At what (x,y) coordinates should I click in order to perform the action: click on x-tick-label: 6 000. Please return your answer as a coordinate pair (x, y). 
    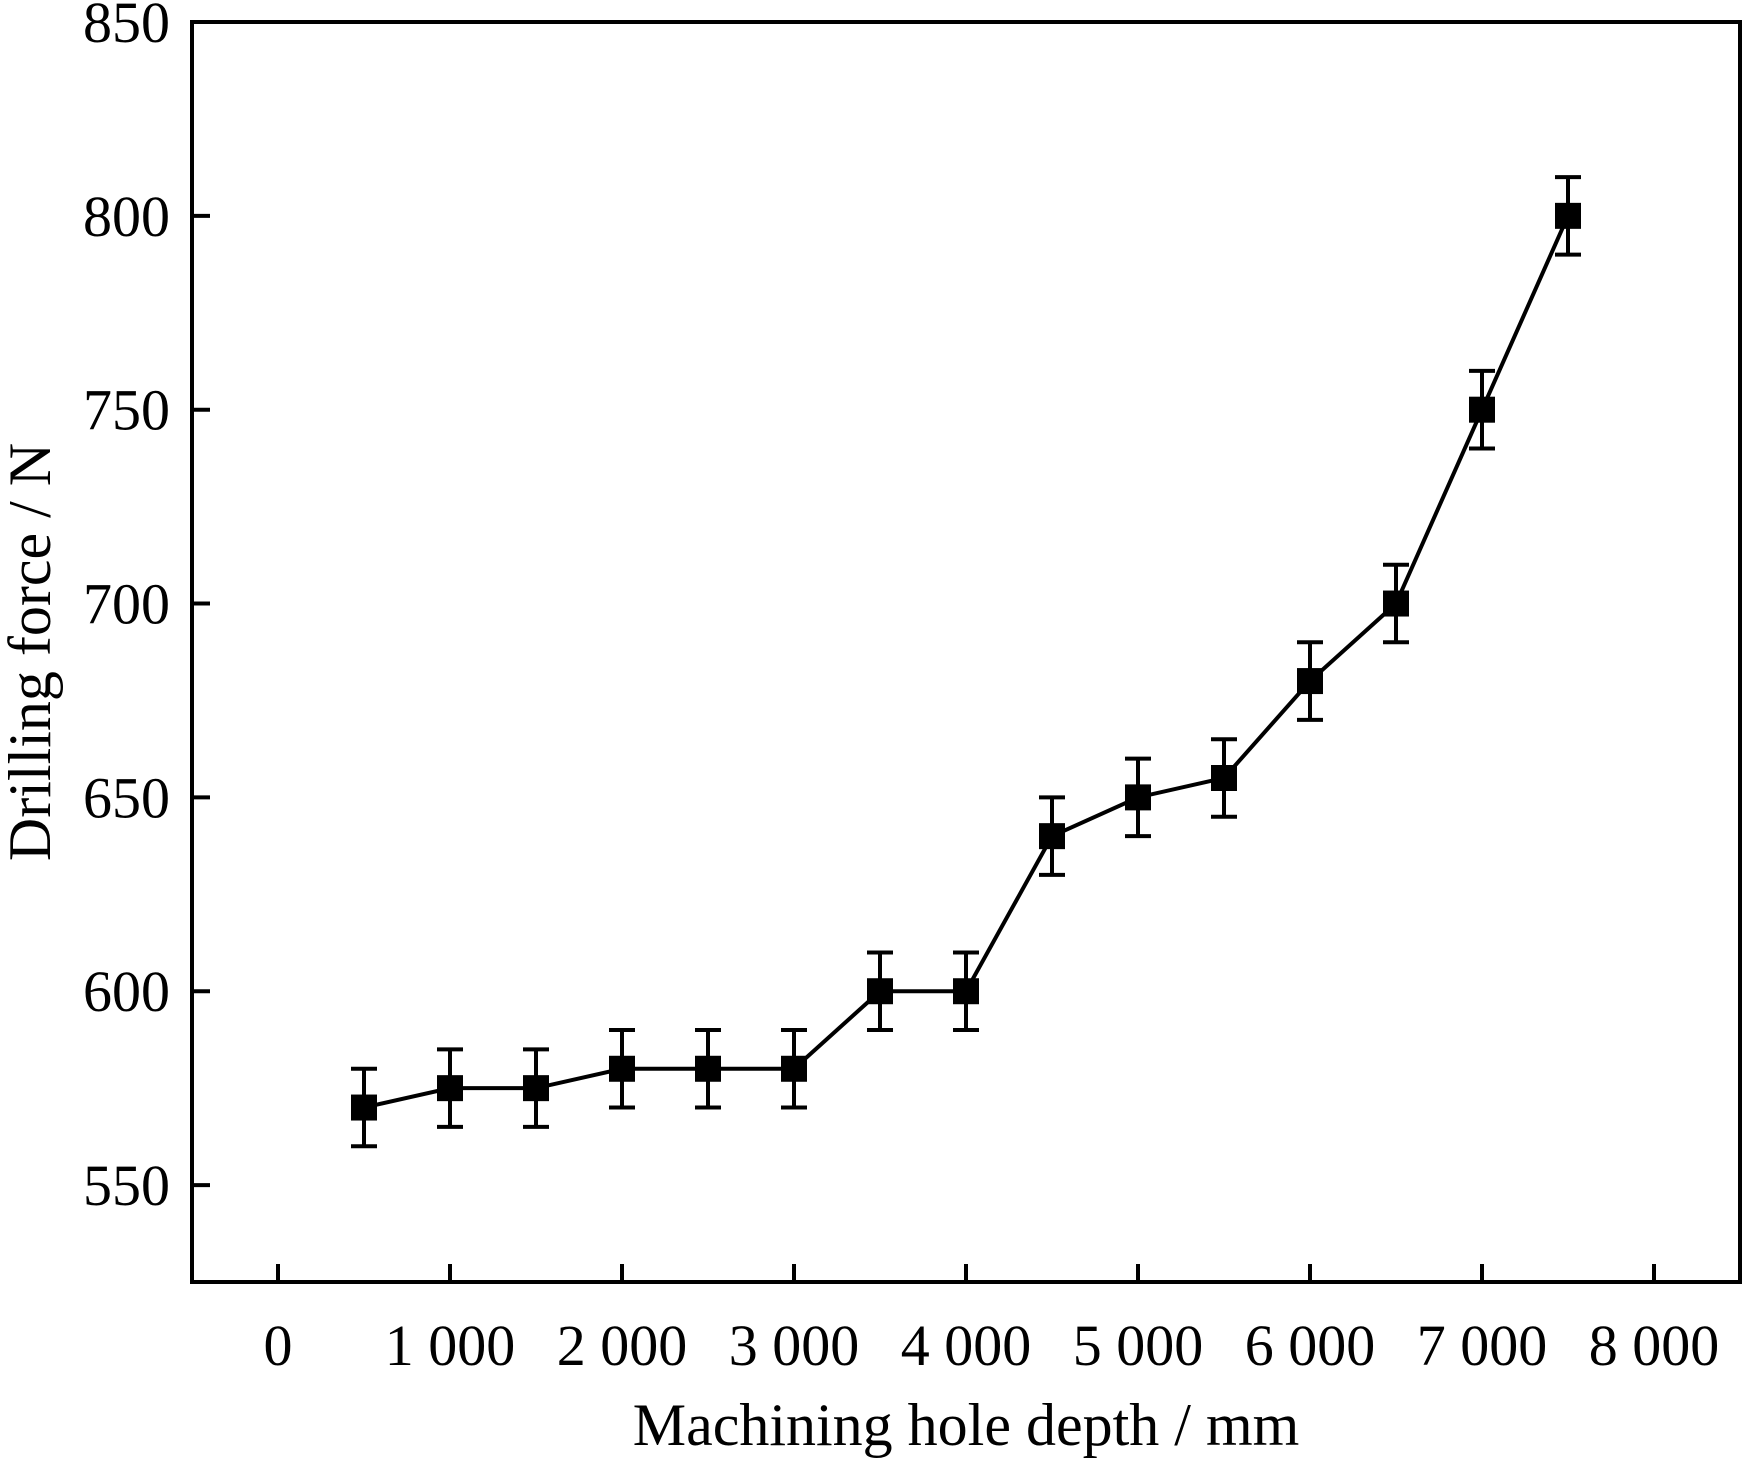
    Looking at the image, I should click on (1310, 1345).